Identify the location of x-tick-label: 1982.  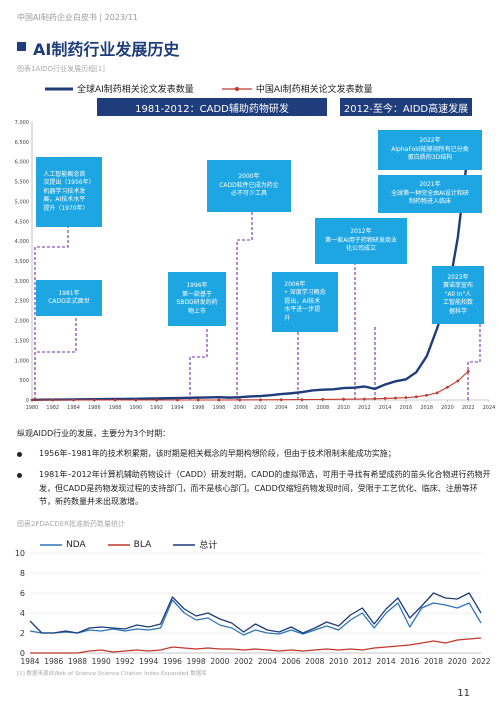
(52, 408).